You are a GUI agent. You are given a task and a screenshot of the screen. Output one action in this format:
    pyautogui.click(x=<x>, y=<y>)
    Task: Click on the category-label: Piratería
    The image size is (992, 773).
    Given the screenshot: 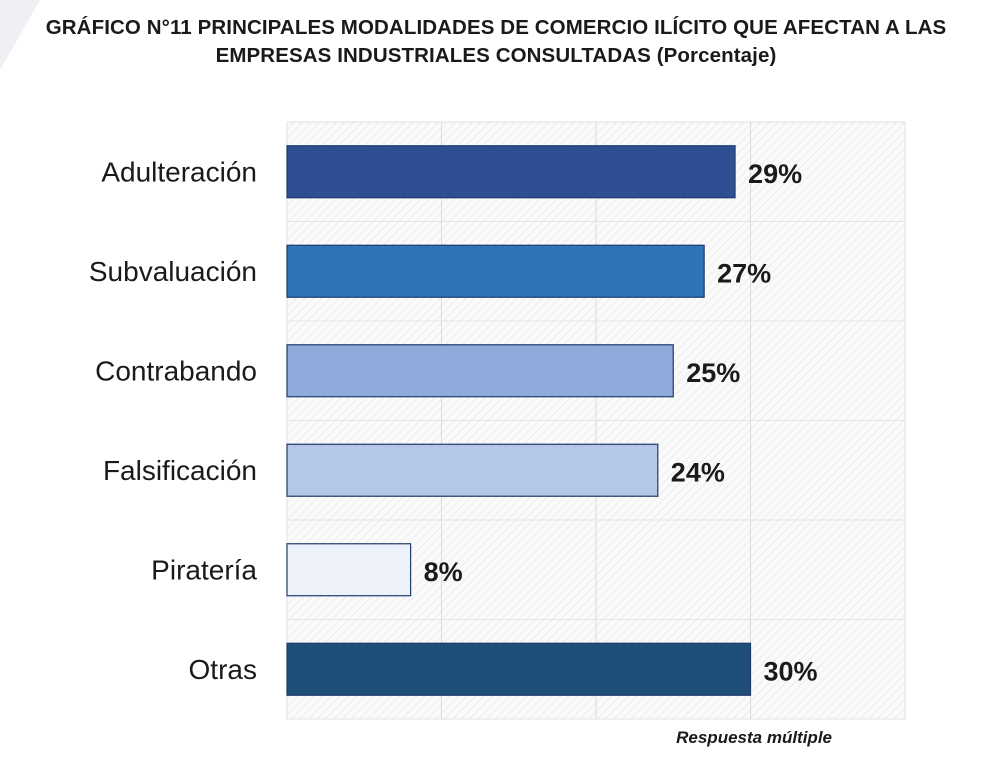 What is the action you would take?
    pyautogui.click(x=204, y=569)
    